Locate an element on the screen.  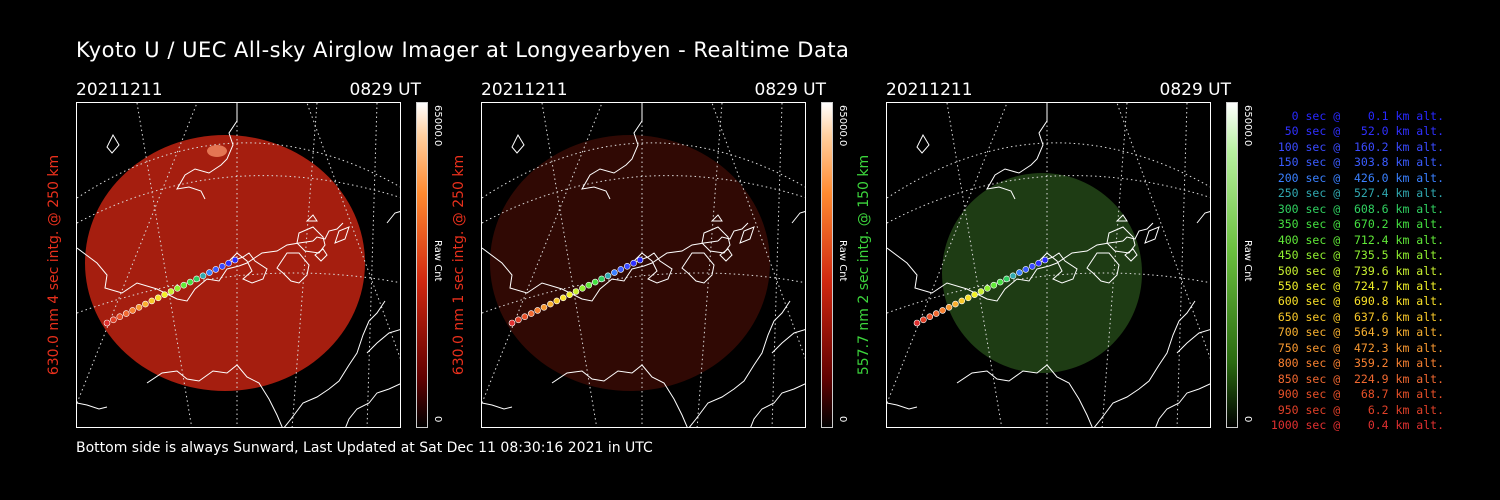
legend-alt: 52.0 km alt. is located at coordinates (1395, 131).